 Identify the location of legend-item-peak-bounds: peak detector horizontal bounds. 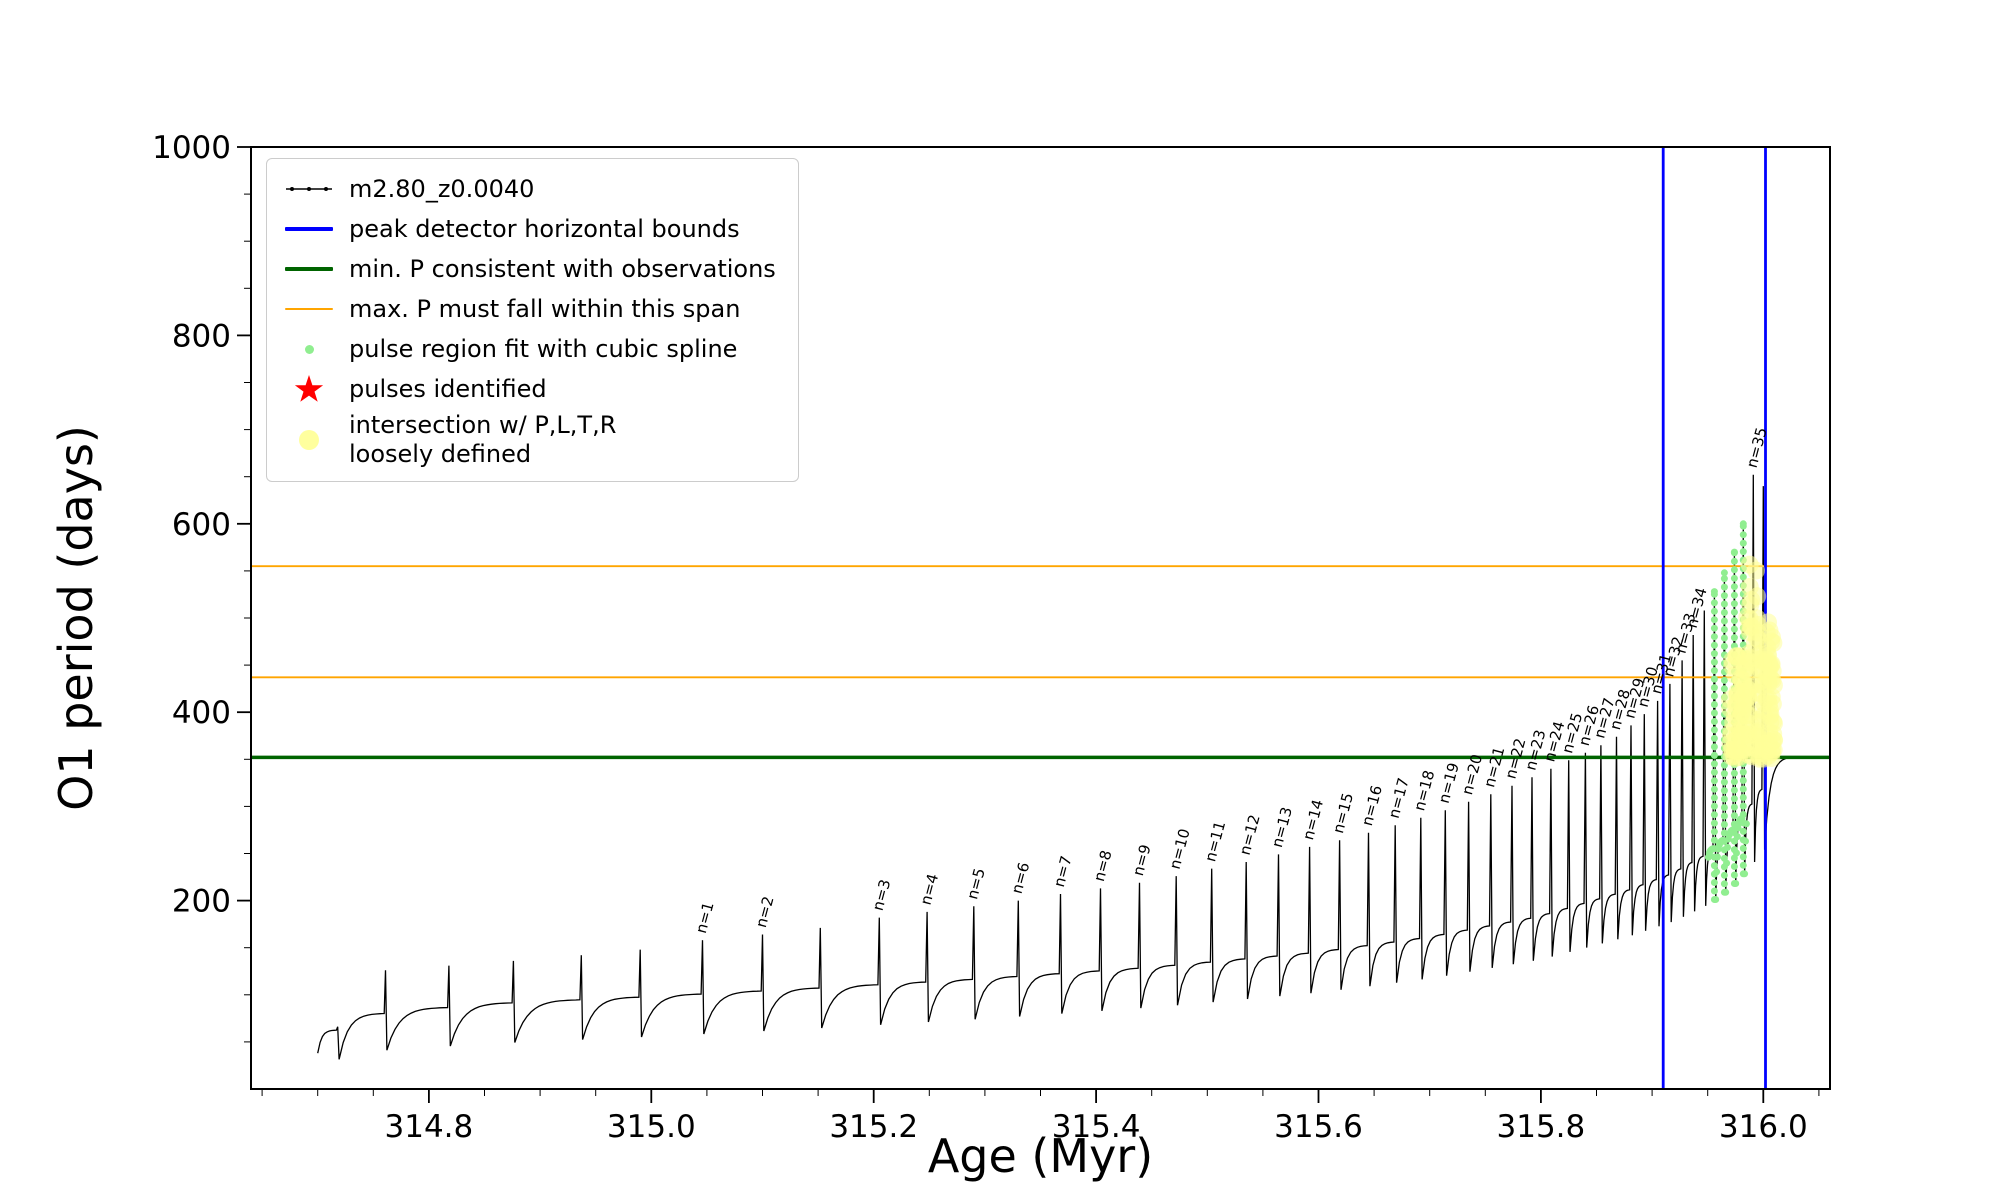
(528, 229).